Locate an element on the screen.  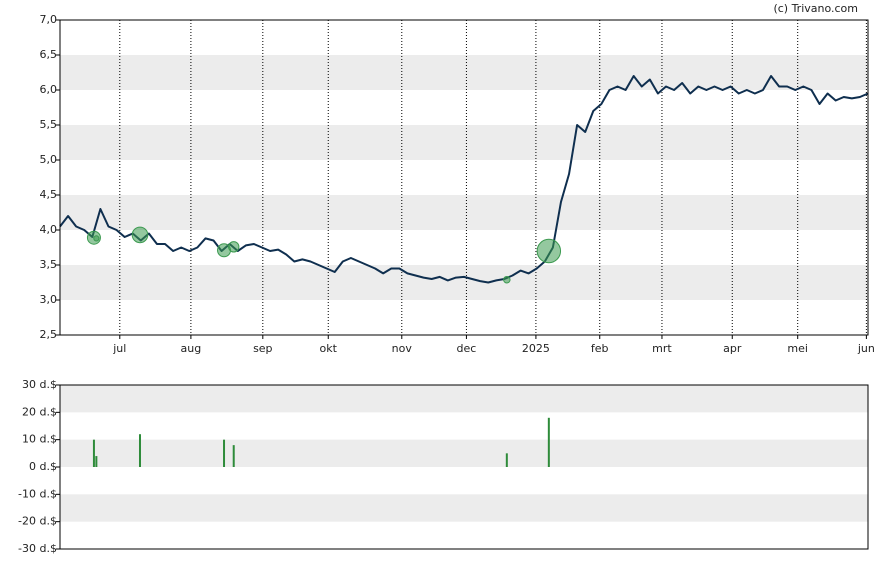
x-tick-label: nov is located at coordinates (402, 348).